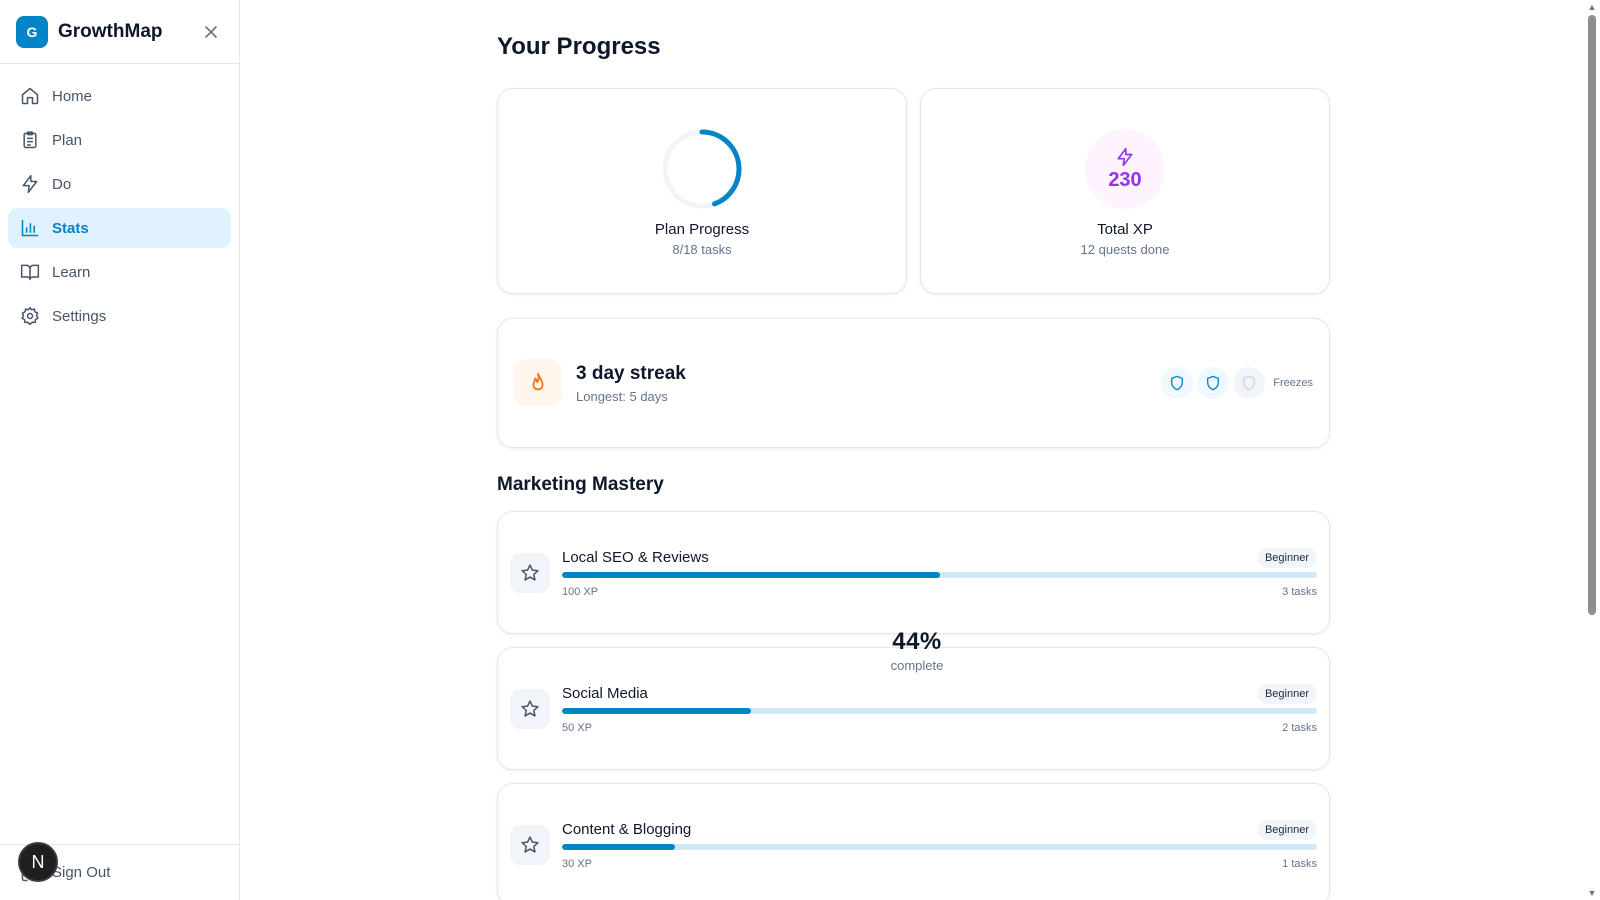 The width and height of the screenshot is (1600, 900). What do you see at coordinates (631, 373) in the screenshot?
I see `streak-title: 3 day streak` at bounding box center [631, 373].